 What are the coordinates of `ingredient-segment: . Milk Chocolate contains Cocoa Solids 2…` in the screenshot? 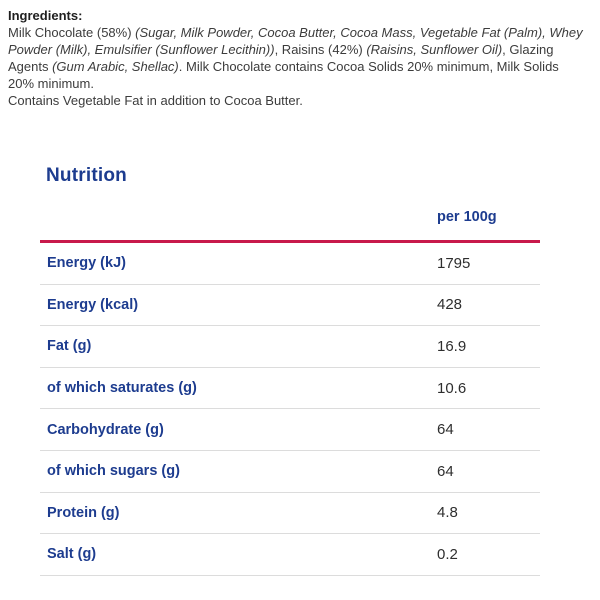 It's located at (283, 75).